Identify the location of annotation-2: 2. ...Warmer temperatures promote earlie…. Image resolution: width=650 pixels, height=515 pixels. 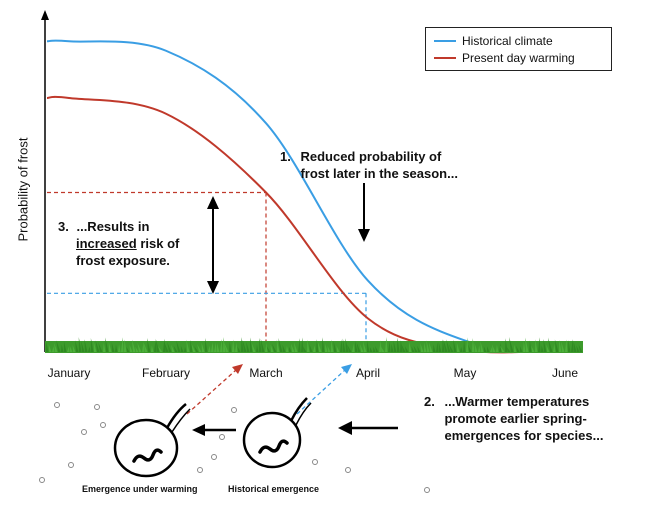
(519, 418).